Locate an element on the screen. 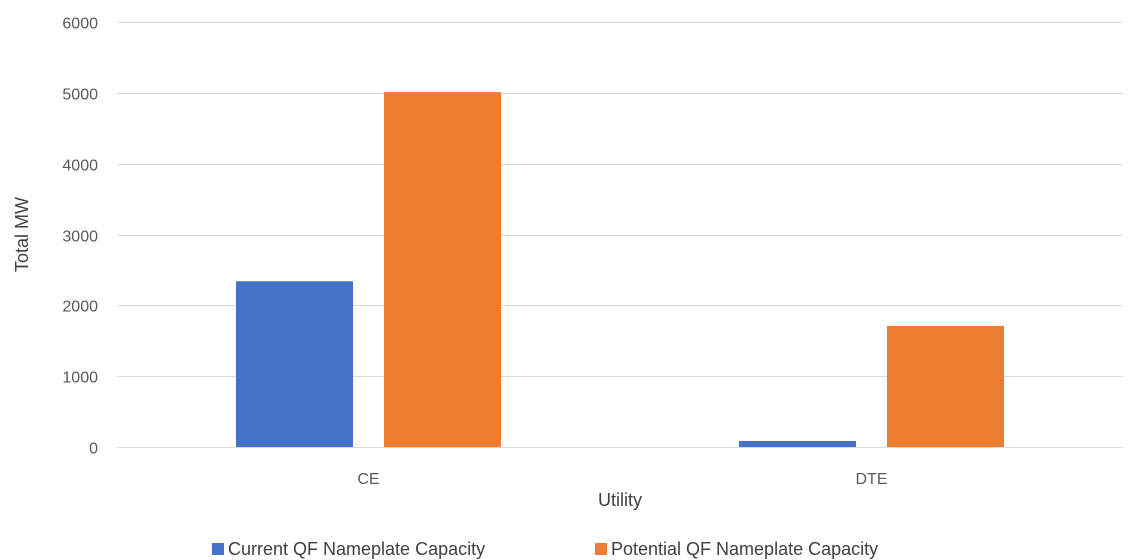  y-tick-label: 1000 is located at coordinates (80, 378).